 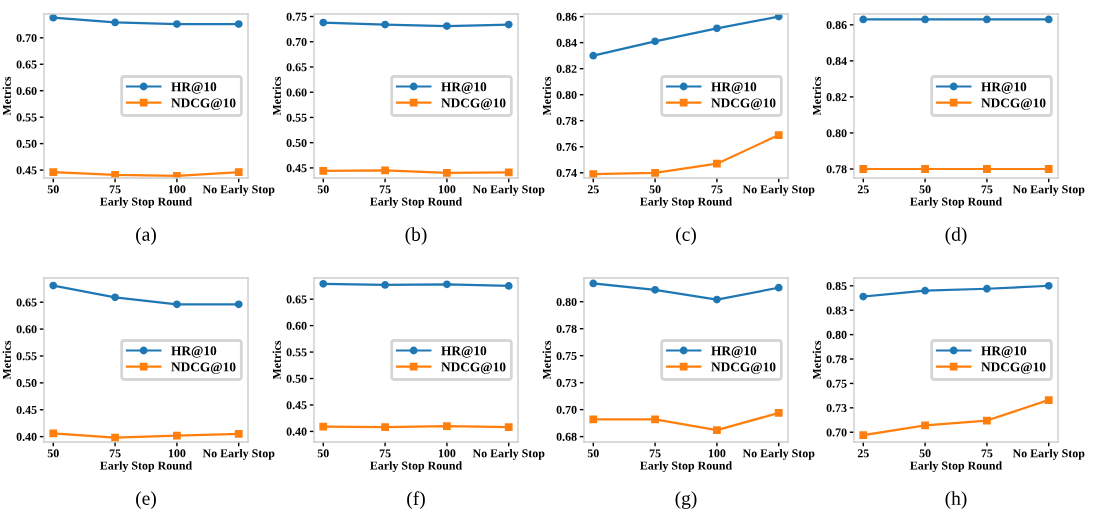 What do you see at coordinates (146, 500) in the screenshot?
I see `text: (e)` at bounding box center [146, 500].